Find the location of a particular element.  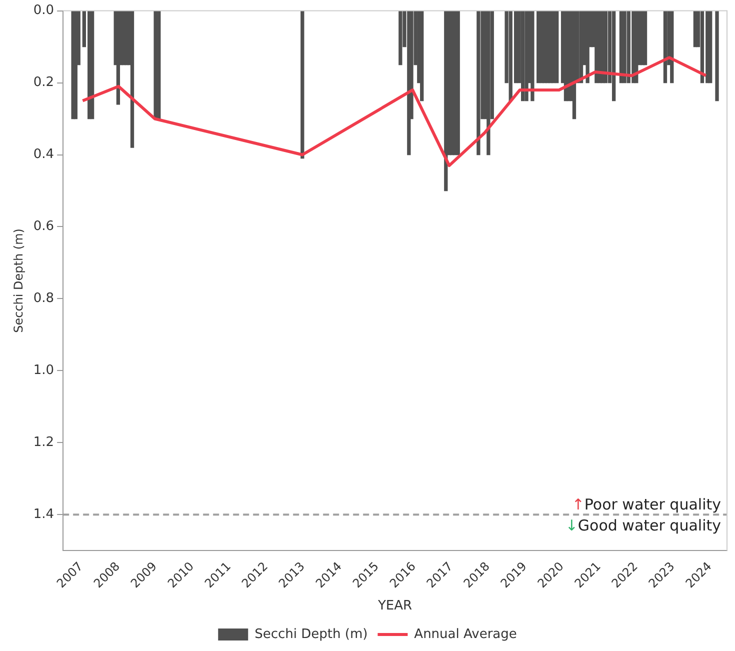

x-axis-title: YEAR is located at coordinates (394, 606).